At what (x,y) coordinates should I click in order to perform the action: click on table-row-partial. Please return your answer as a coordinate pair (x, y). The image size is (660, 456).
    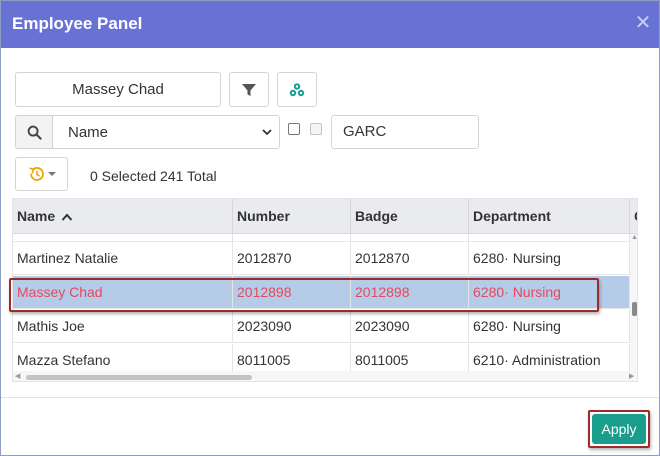
    Looking at the image, I should click on (321, 238).